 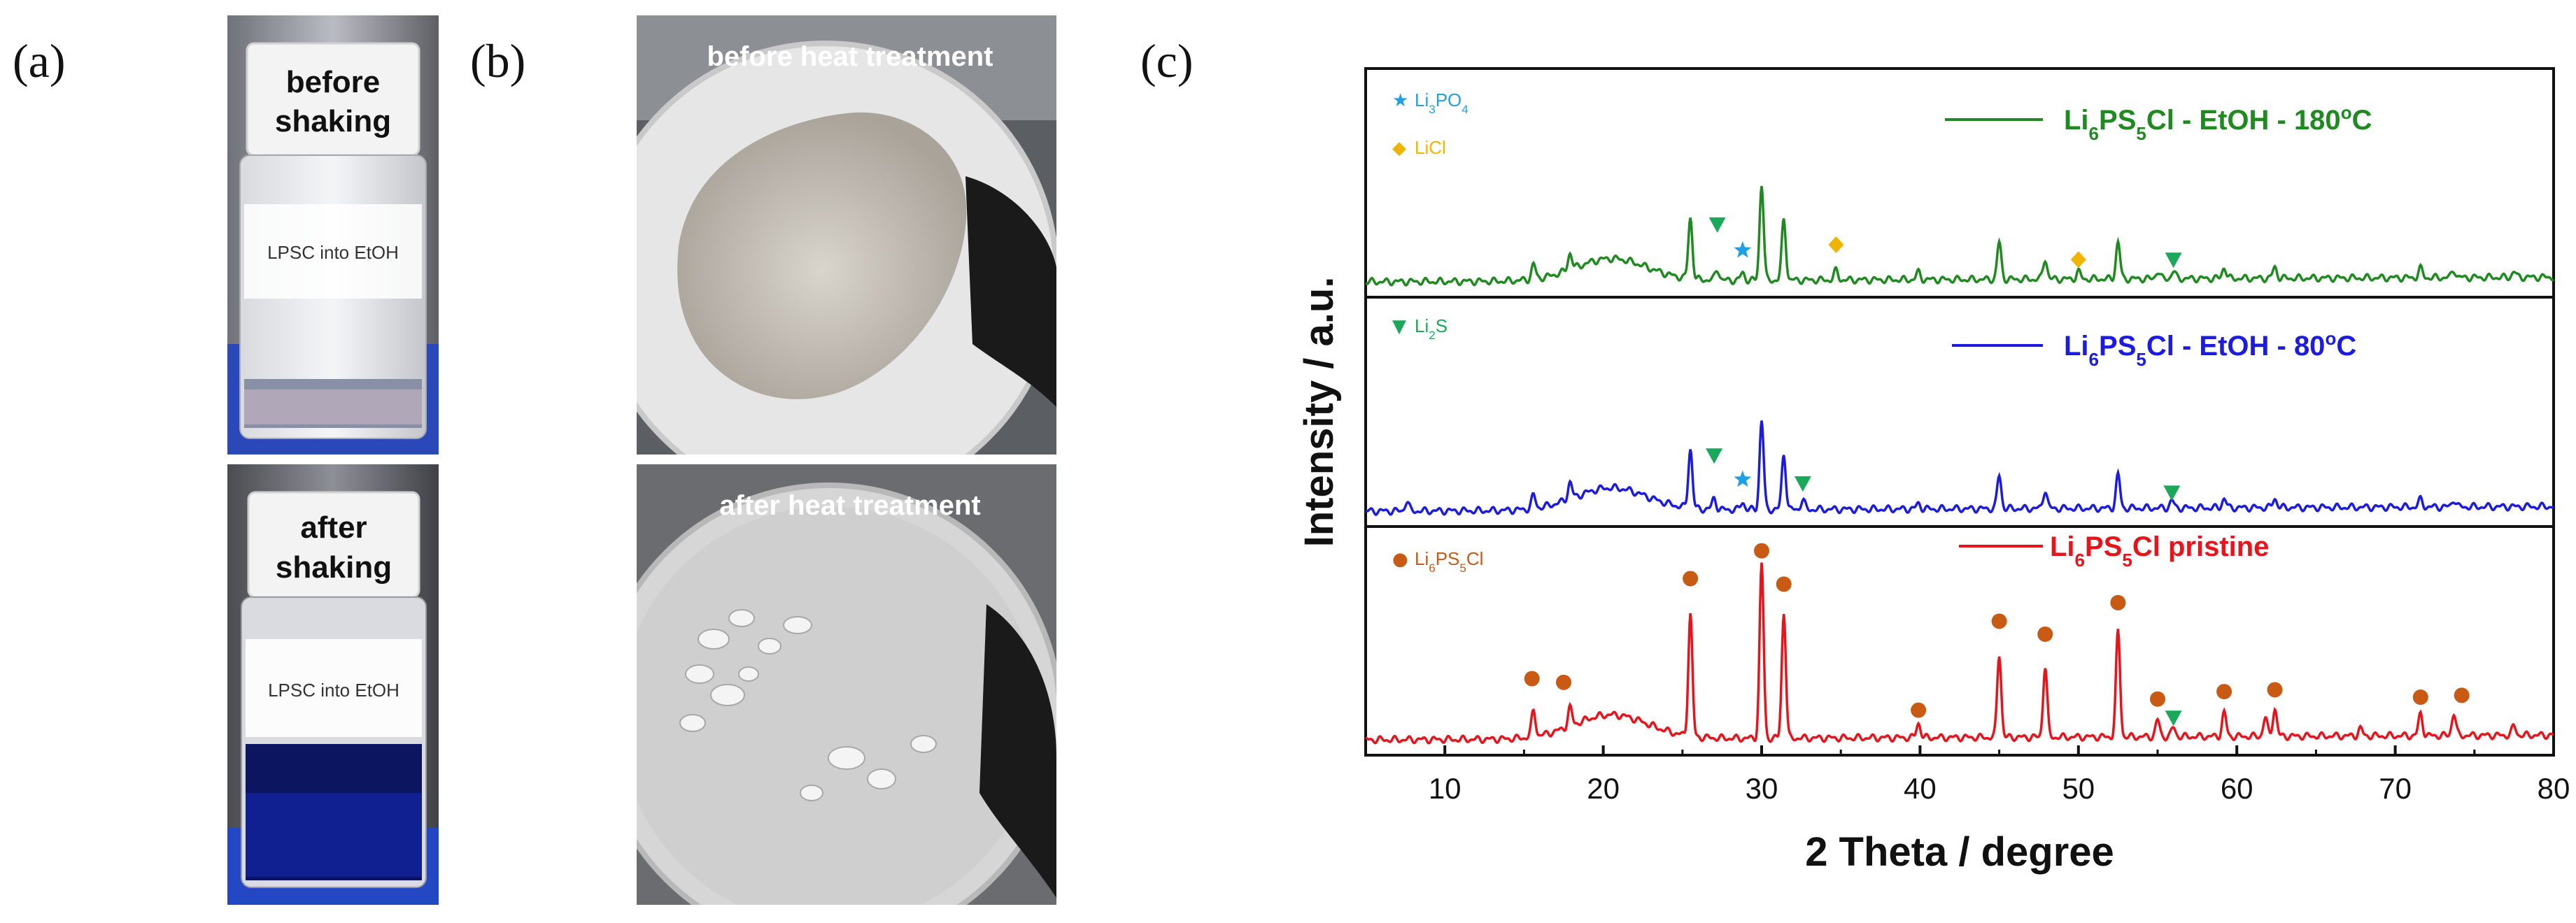 What do you see at coordinates (1445, 788) in the screenshot?
I see `x-tick-label: 10` at bounding box center [1445, 788].